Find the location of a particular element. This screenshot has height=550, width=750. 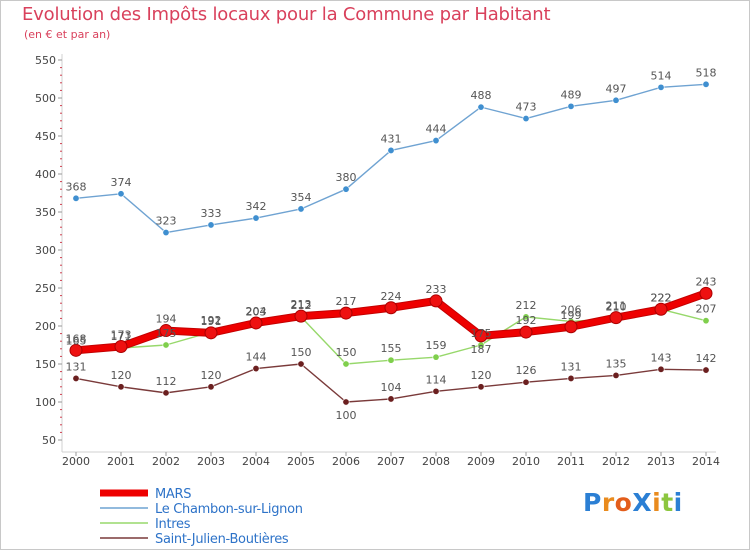

data-label: 217 is located at coordinates (346, 301).